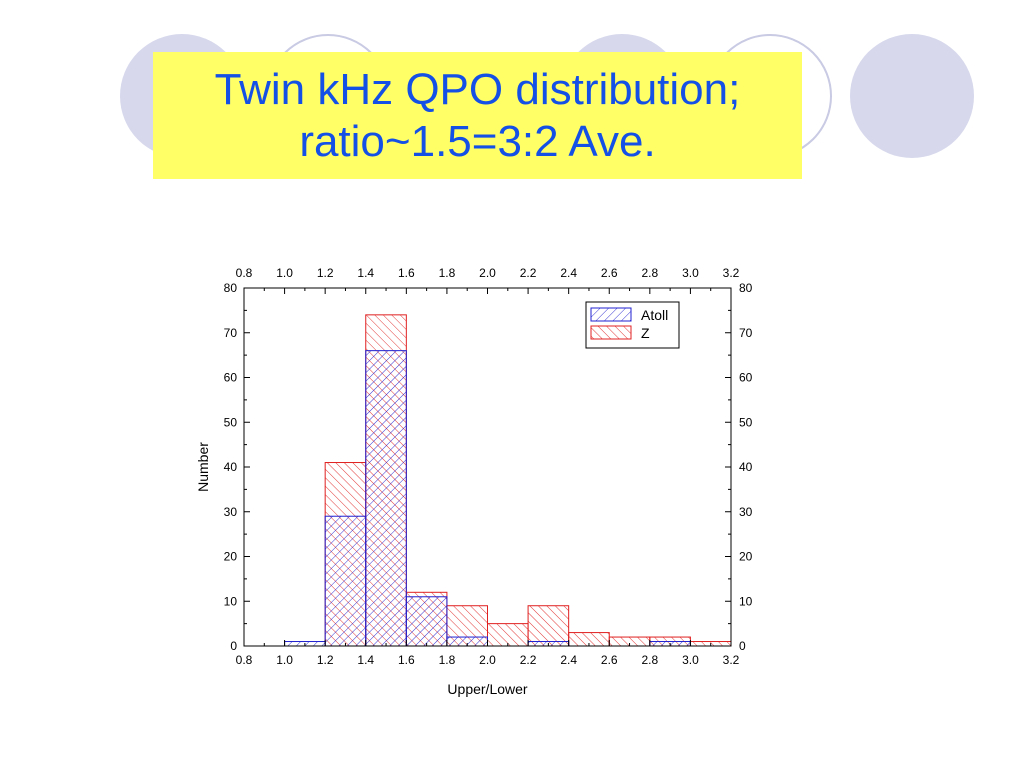 The image size is (1024, 768). I want to click on x-tick-label-top: 3.2, so click(731, 273).